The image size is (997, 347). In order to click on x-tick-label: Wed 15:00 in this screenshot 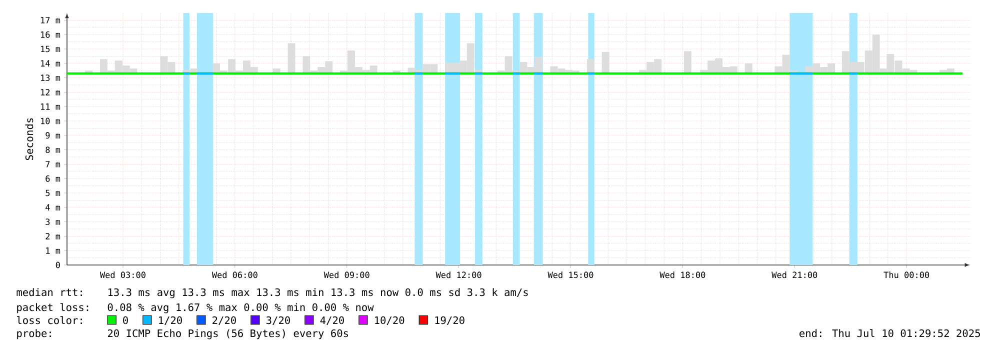, I will do `click(571, 275)`.